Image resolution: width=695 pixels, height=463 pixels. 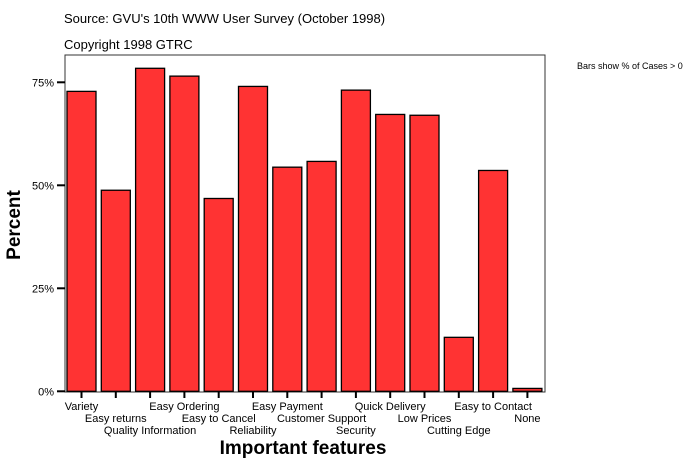 I want to click on bar-variety, so click(x=81, y=241).